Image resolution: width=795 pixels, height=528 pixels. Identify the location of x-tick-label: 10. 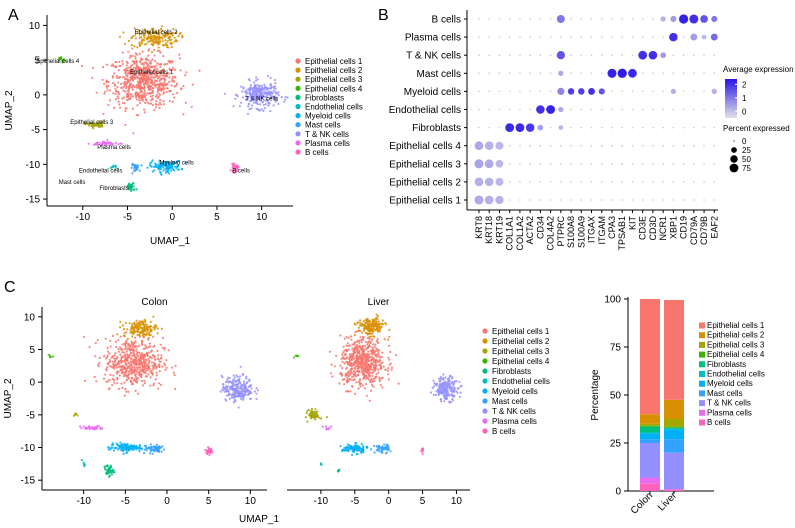
(457, 501).